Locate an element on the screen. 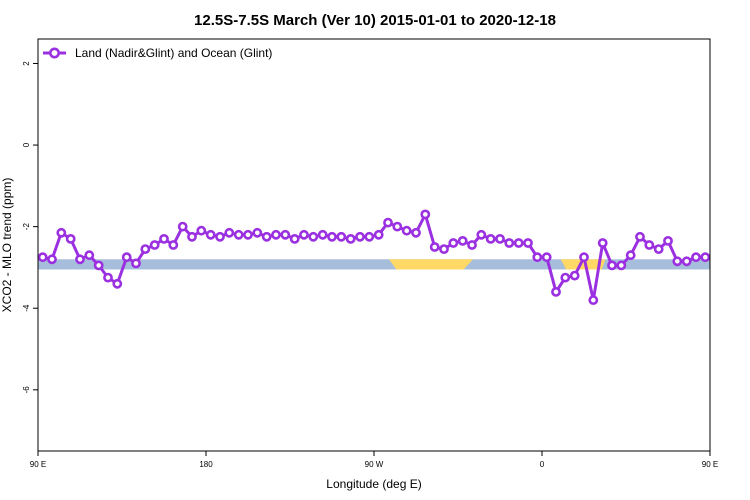 The width and height of the screenshot is (750, 500). y-tick-label: -6 is located at coordinates (26, 390).